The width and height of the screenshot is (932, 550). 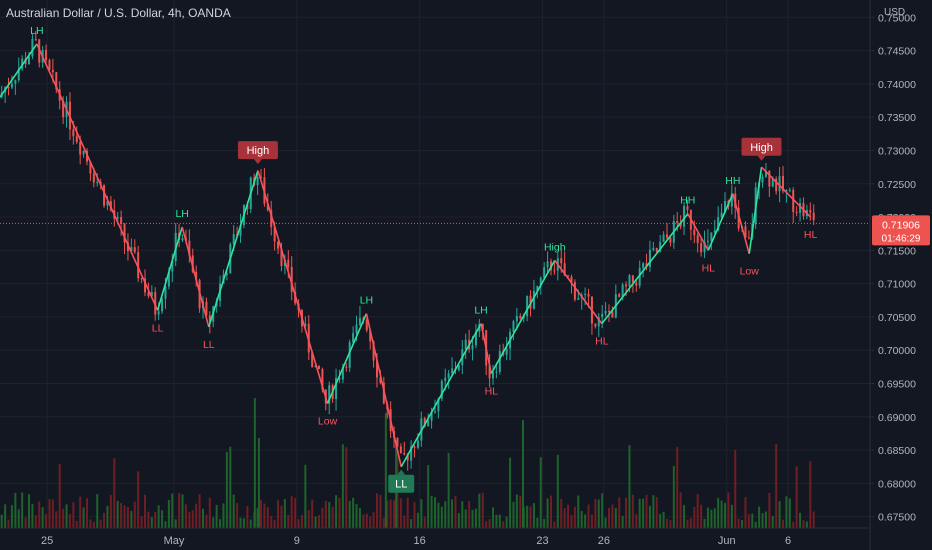 I want to click on last-price-tag: 0.71906 01:46:29, so click(x=901, y=230).